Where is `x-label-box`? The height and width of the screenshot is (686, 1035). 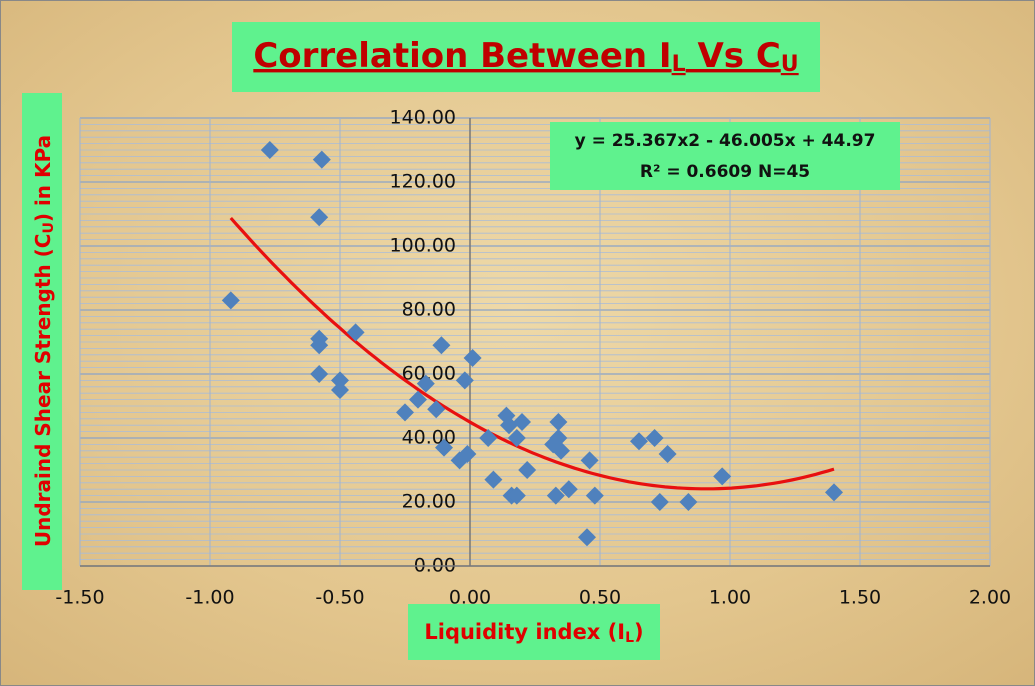
x-label-box is located at coordinates (534, 632).